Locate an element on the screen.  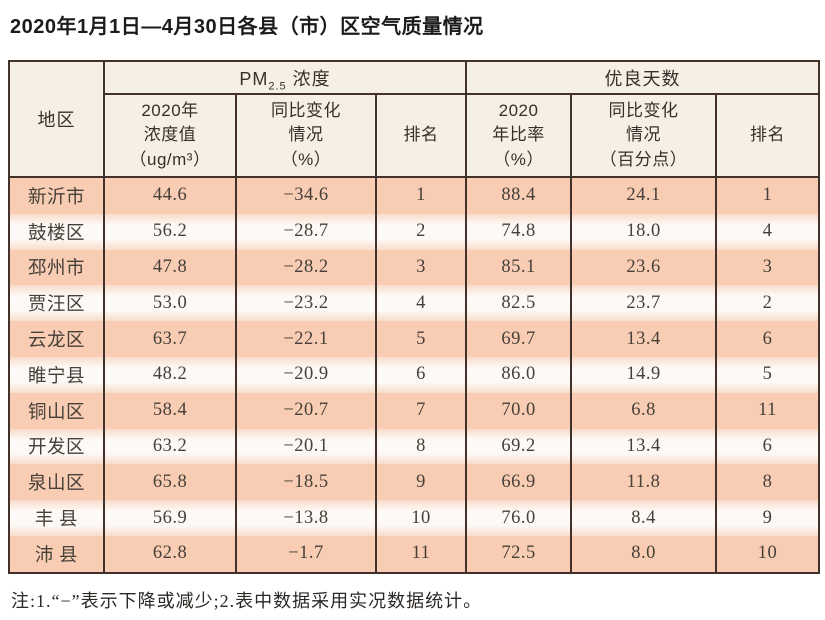
cell-pm25-rank: 6 is located at coordinates (421, 374).